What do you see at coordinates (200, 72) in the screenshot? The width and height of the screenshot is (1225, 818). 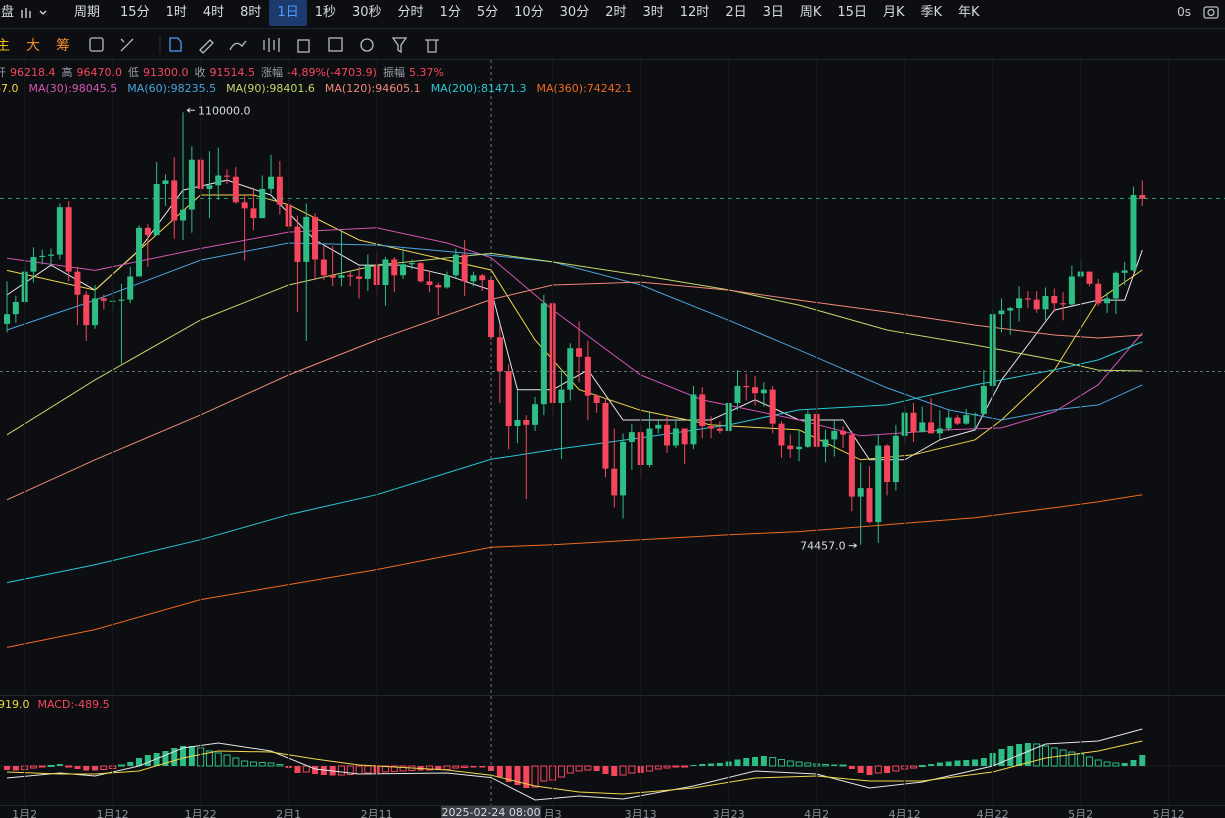 I see `info-label: 收` at bounding box center [200, 72].